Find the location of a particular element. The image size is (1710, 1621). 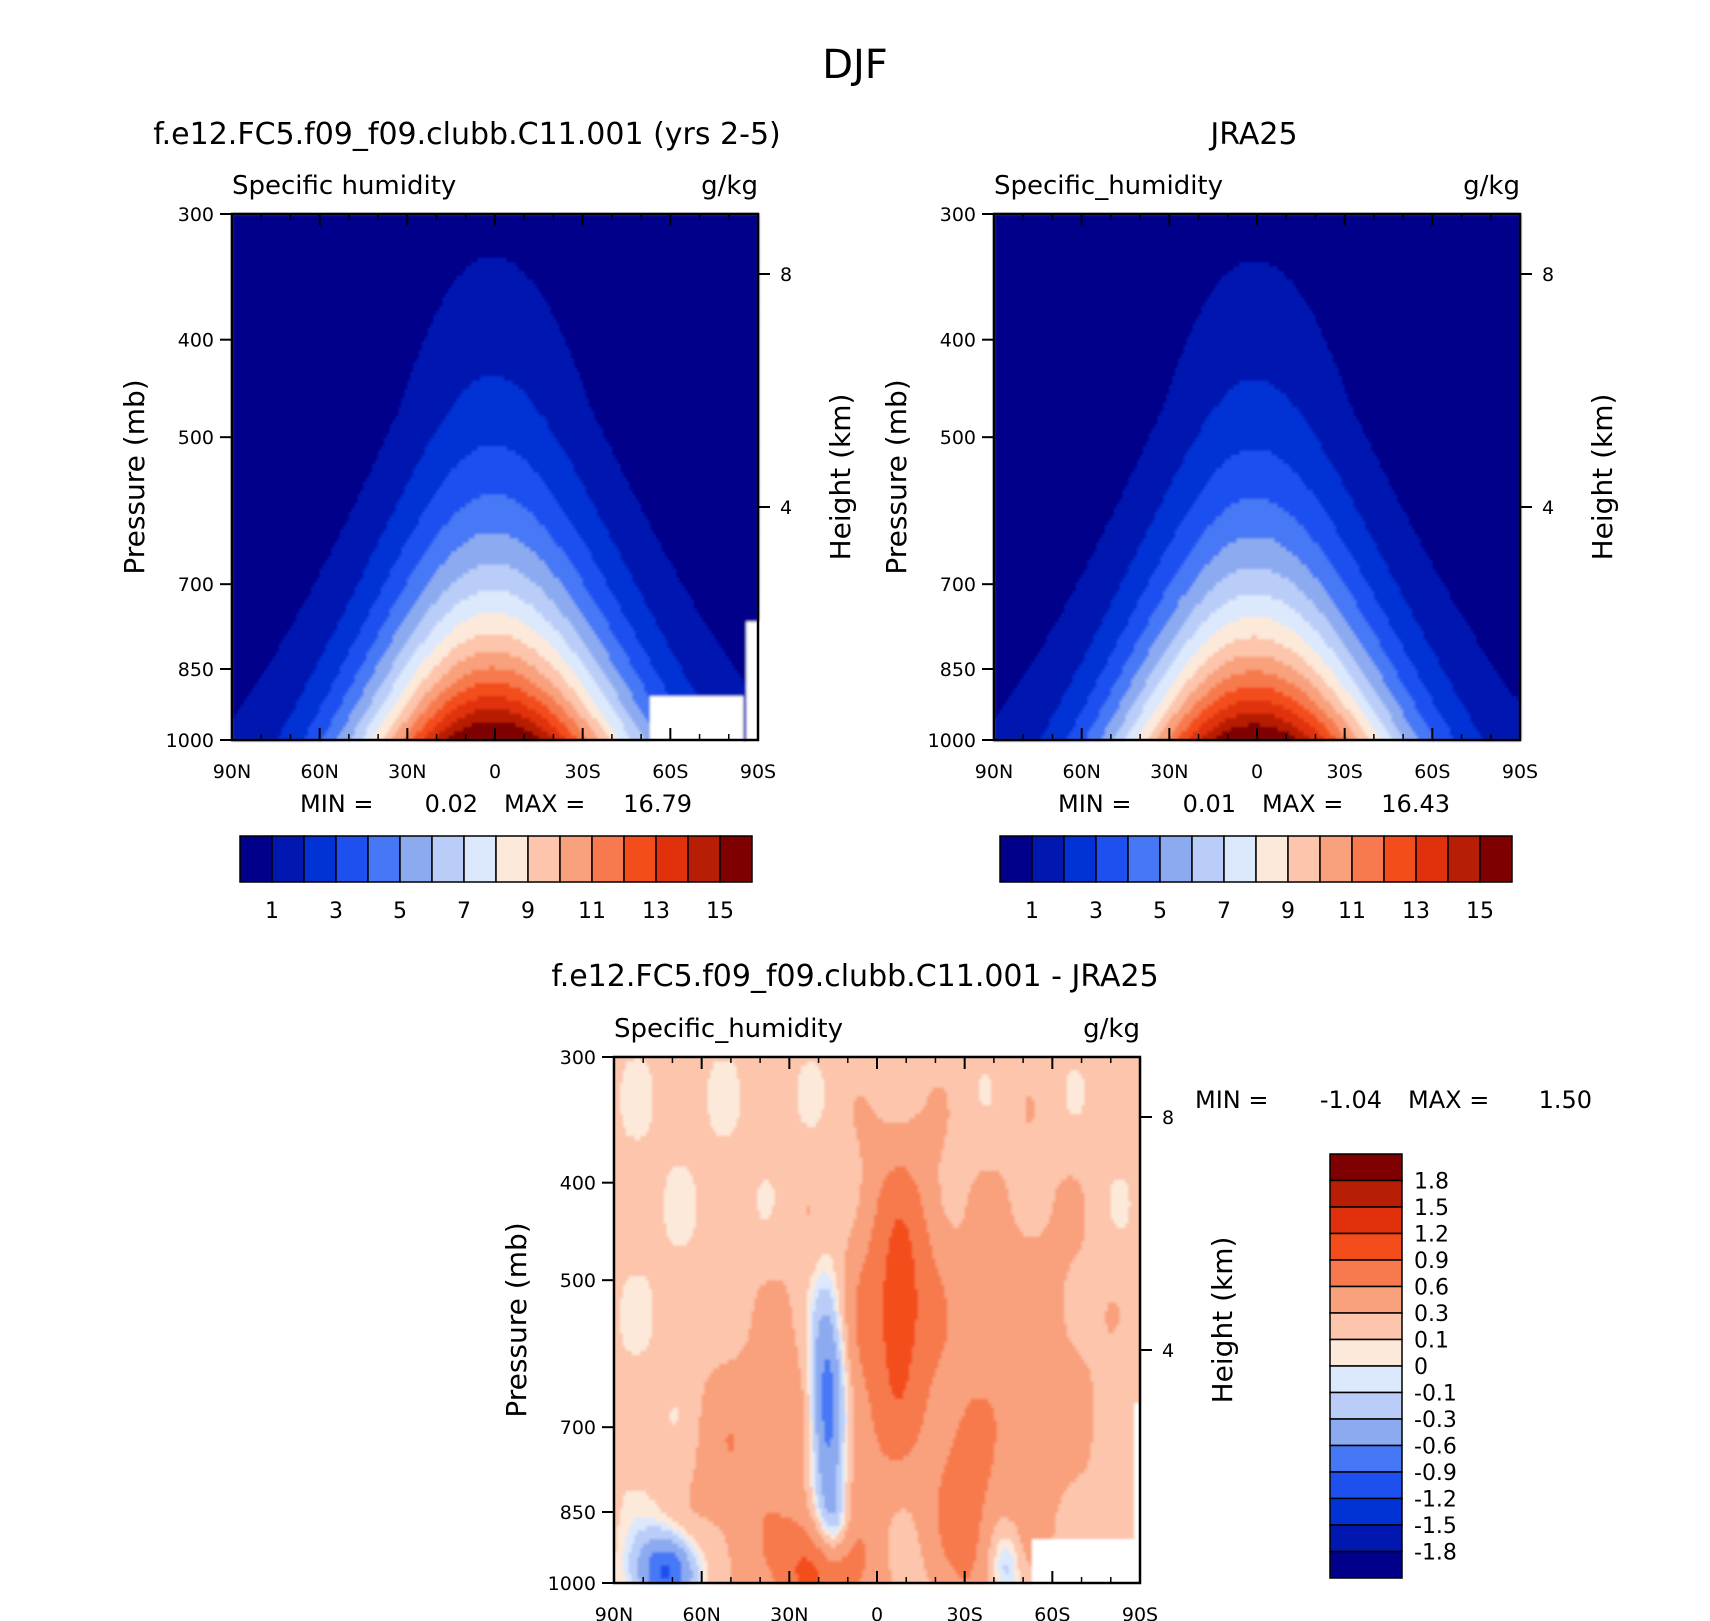

colorbar-label: 7 is located at coordinates (464, 911).